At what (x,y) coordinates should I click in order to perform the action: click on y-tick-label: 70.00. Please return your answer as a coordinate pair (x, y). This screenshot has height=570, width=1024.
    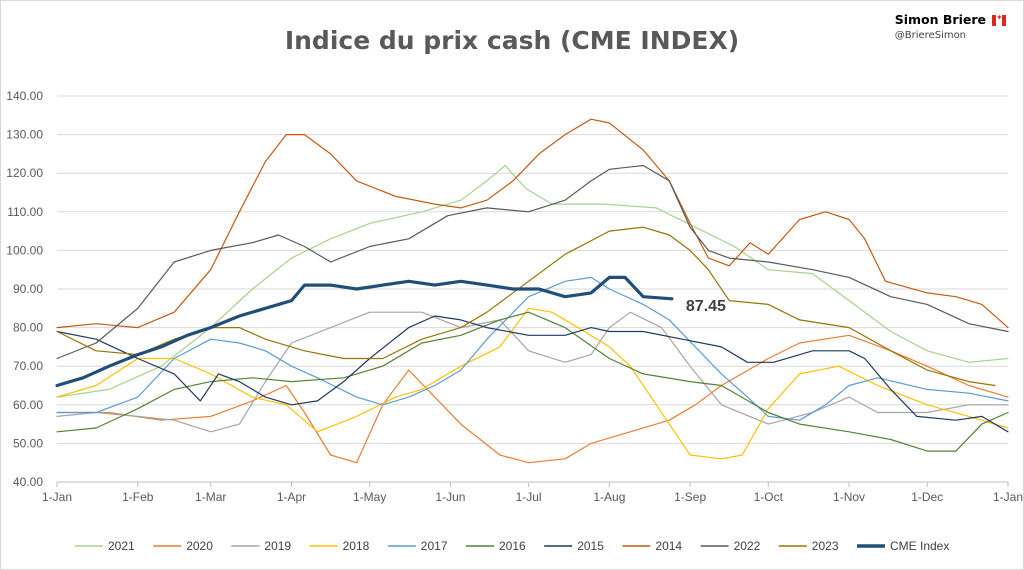
    Looking at the image, I should click on (28, 366).